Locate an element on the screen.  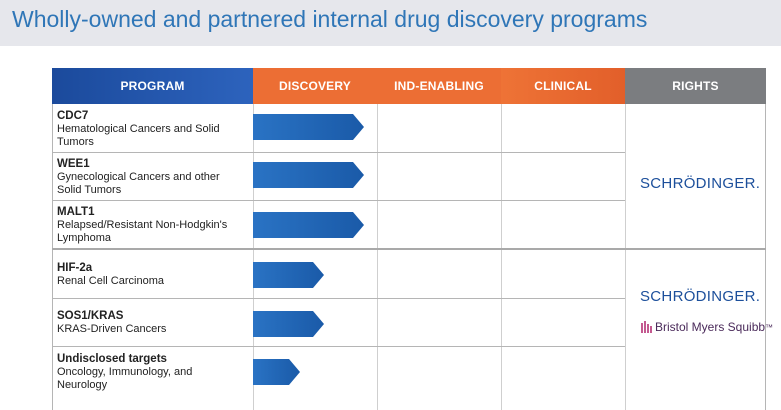
group-divider is located at coordinates (409, 249).